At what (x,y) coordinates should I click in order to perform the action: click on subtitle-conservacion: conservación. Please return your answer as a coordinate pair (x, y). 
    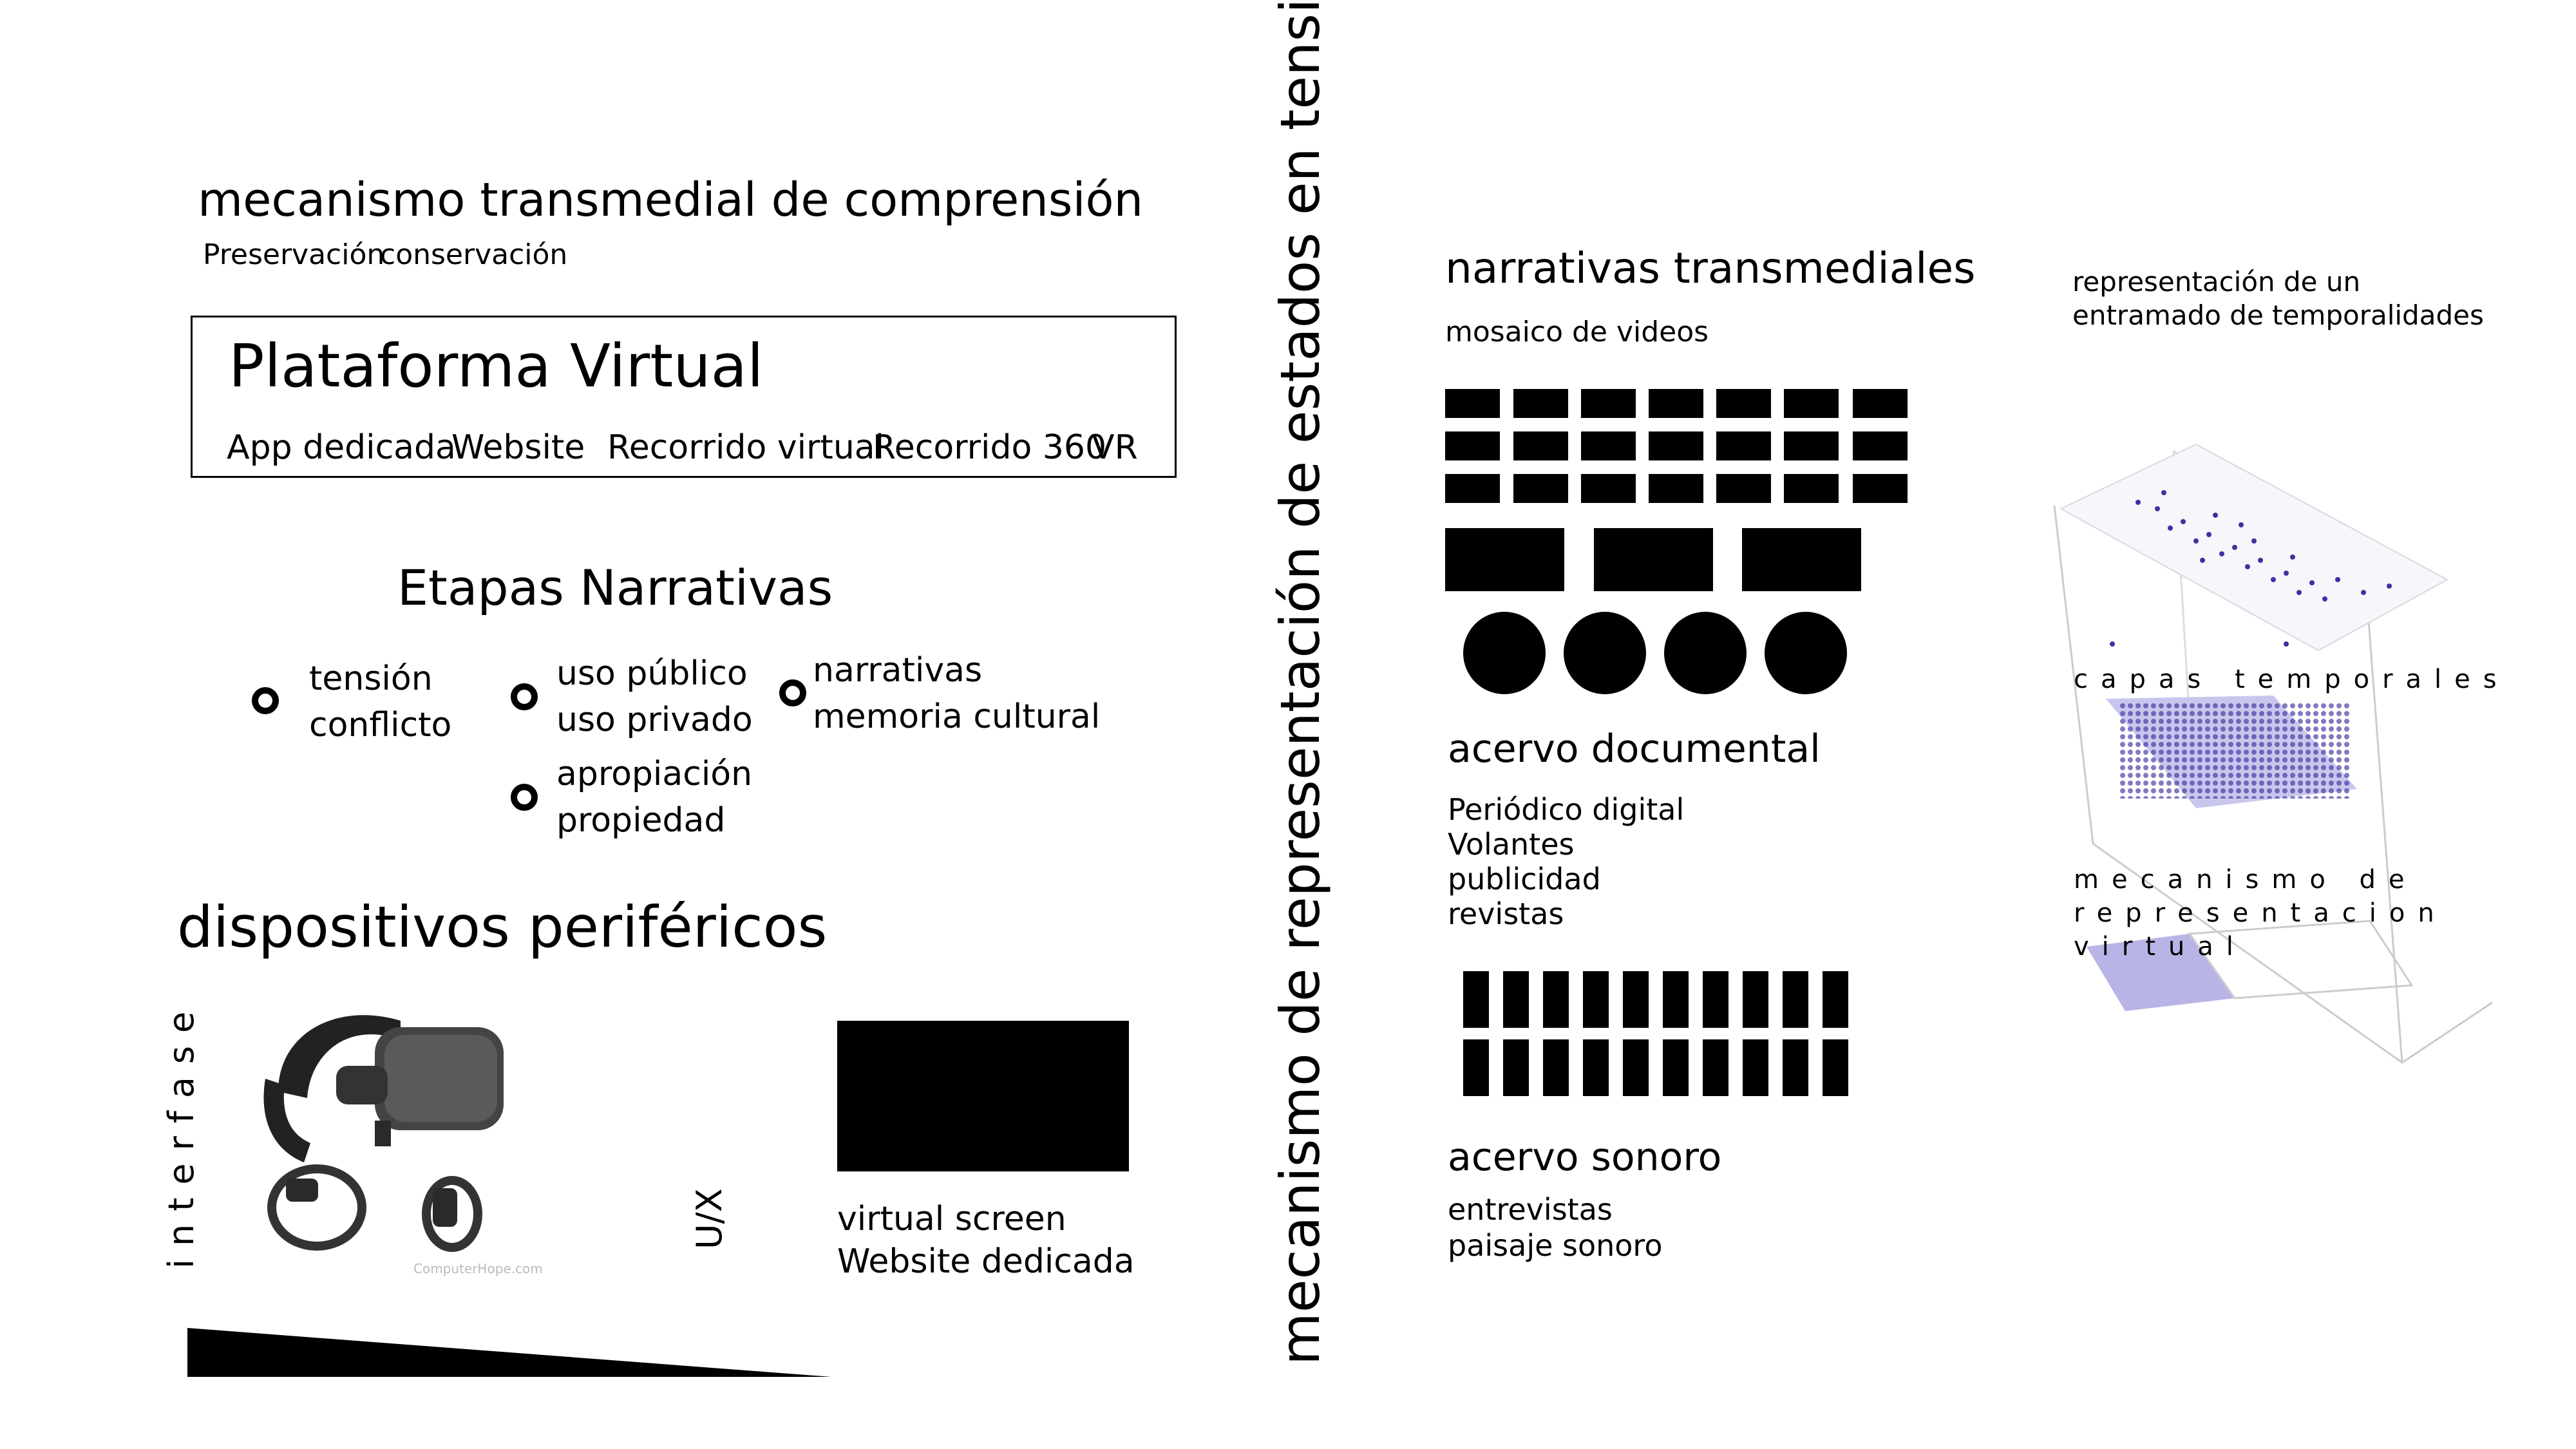
    Looking at the image, I should click on (474, 255).